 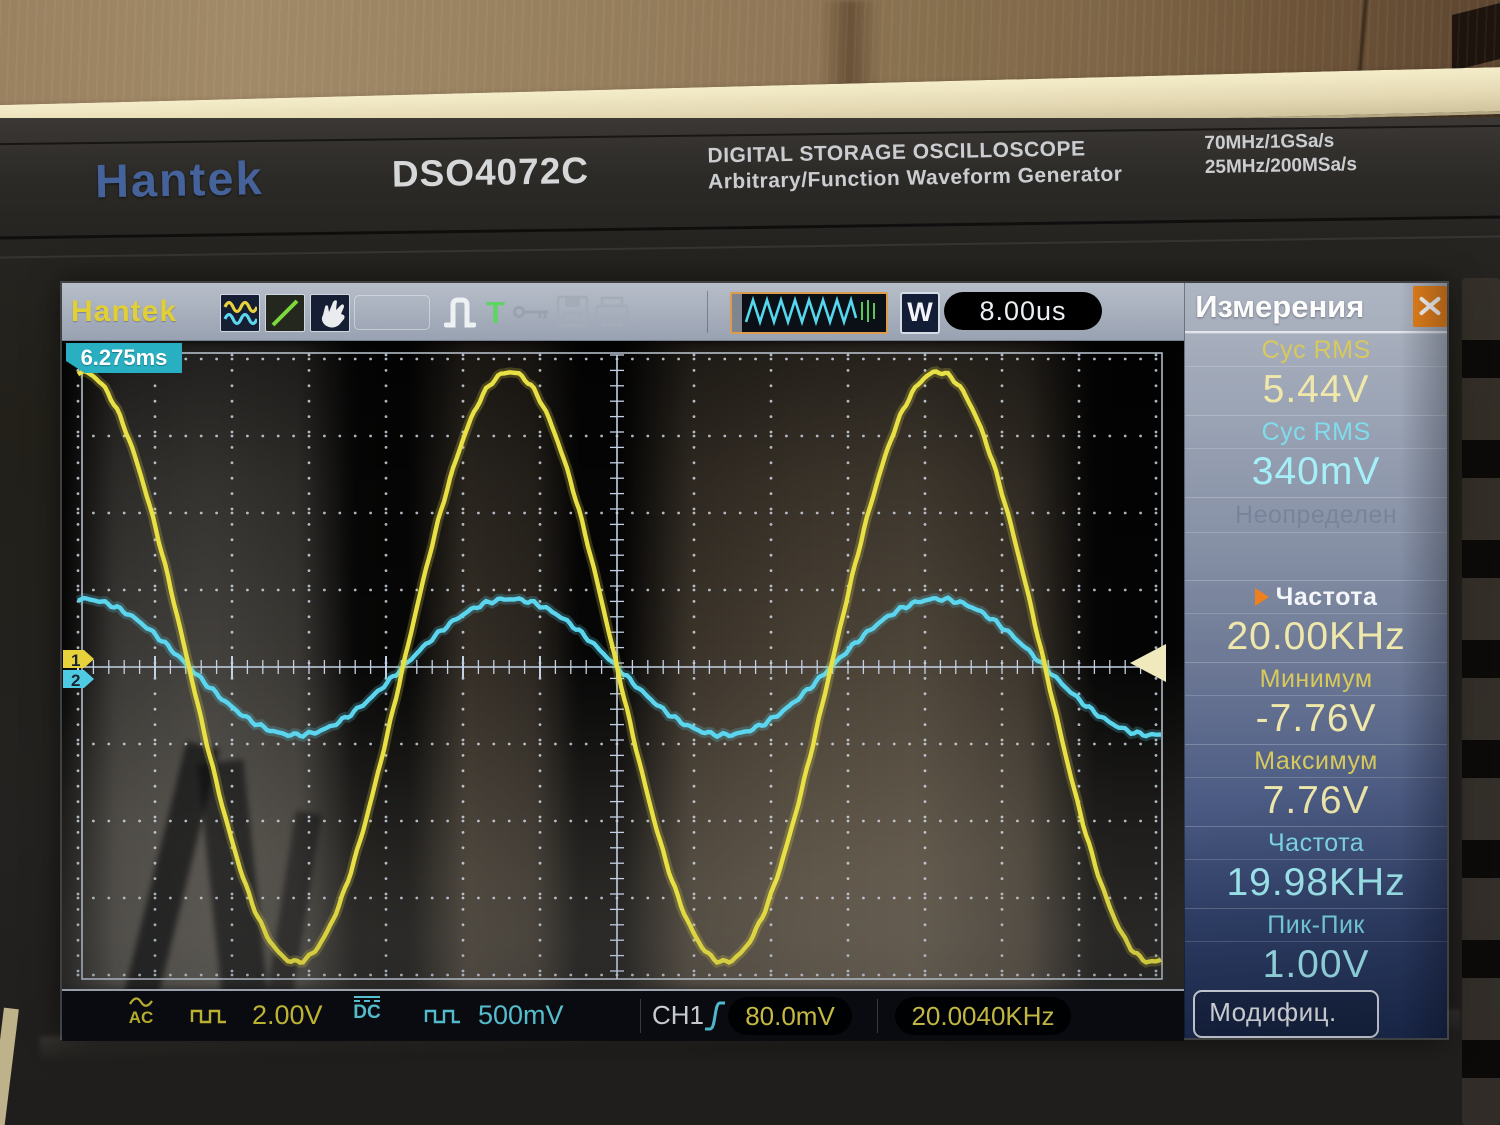 I want to click on key-lock-icon, so click(x=532, y=315).